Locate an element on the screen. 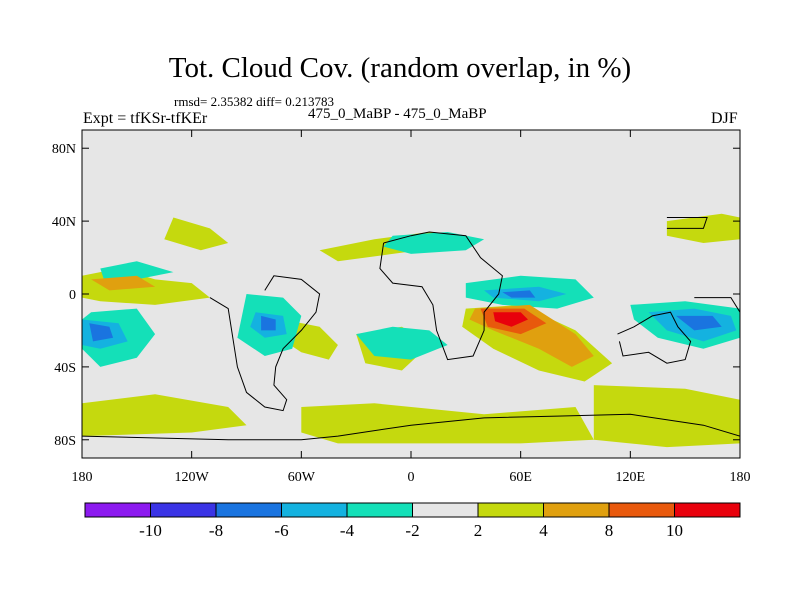 The image size is (800, 600). x-tick-label: 120E is located at coordinates (631, 477).